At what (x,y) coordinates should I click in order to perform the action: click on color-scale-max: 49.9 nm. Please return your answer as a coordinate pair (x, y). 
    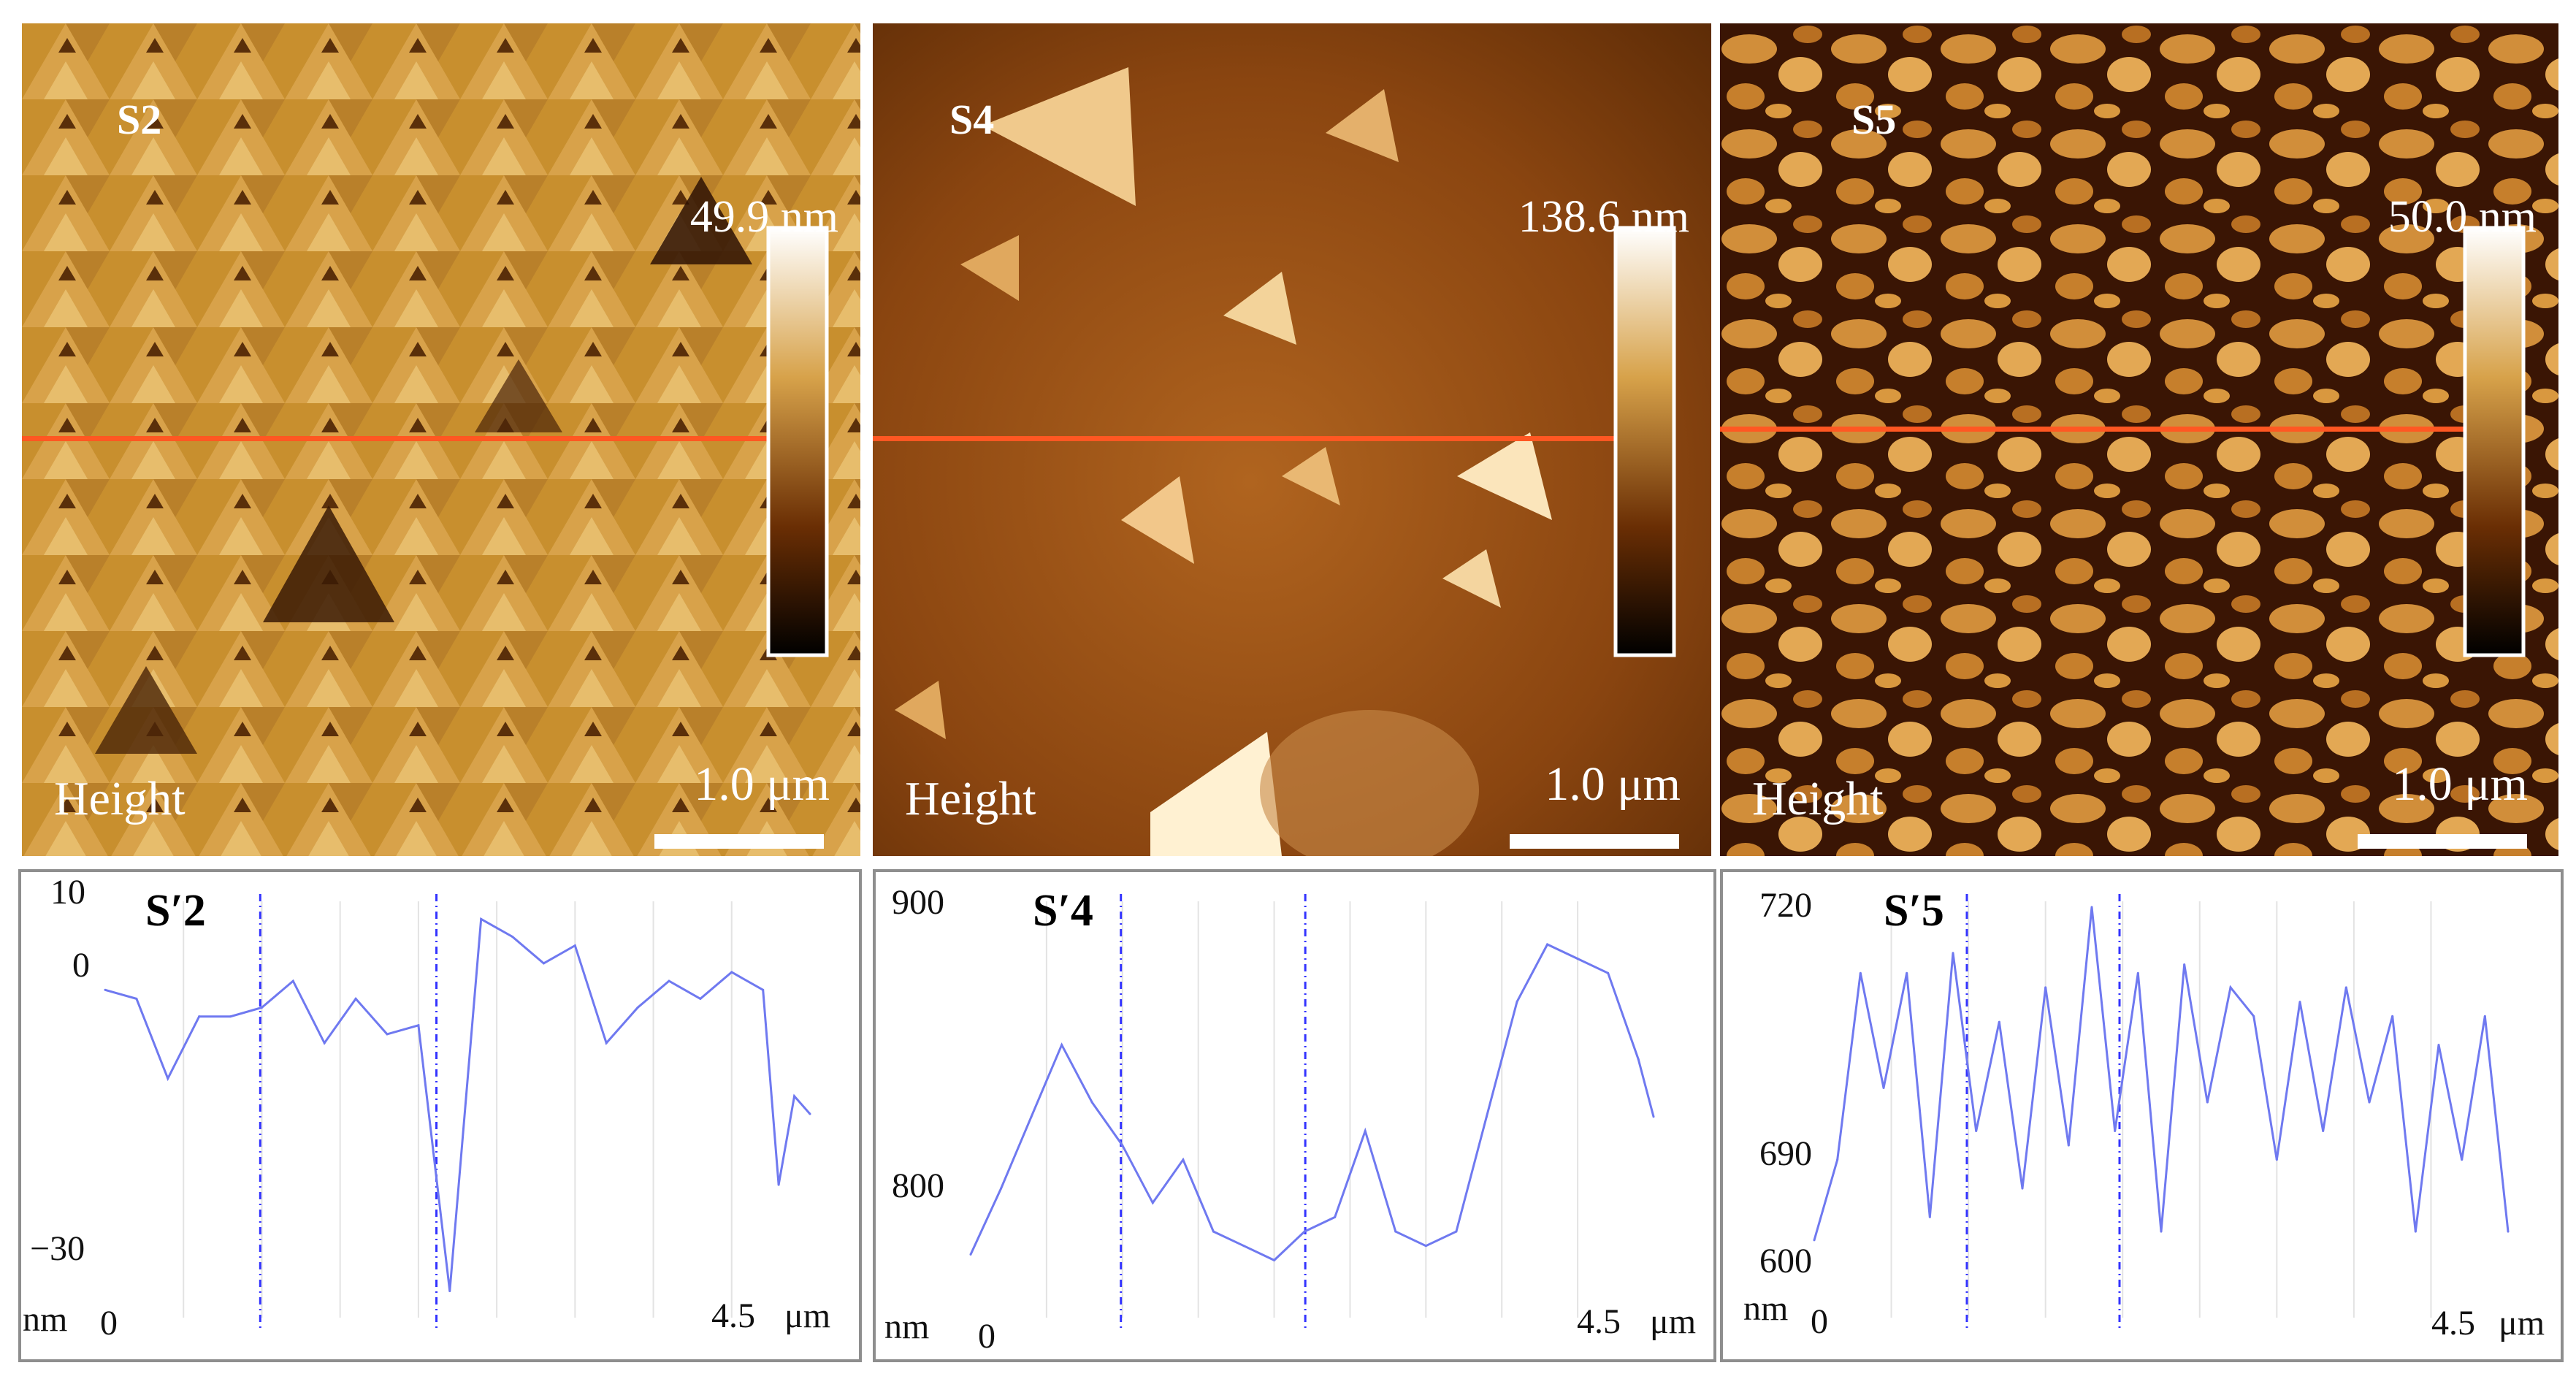
    Looking at the image, I should click on (763, 217).